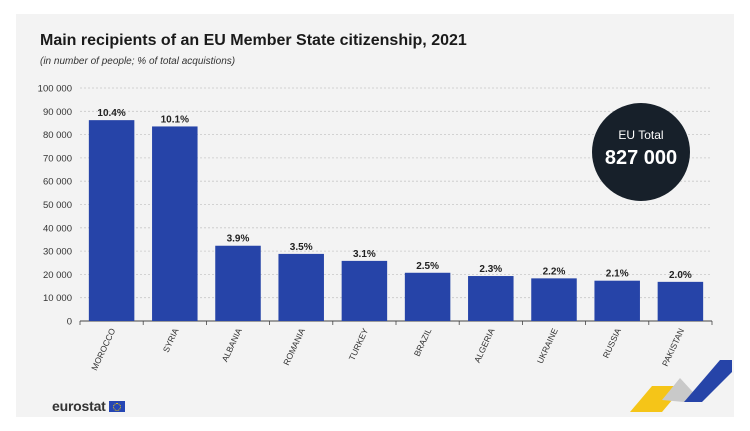 Image resolution: width=750 pixels, height=431 pixels. I want to click on y-tick-label: 20 000, so click(57, 275).